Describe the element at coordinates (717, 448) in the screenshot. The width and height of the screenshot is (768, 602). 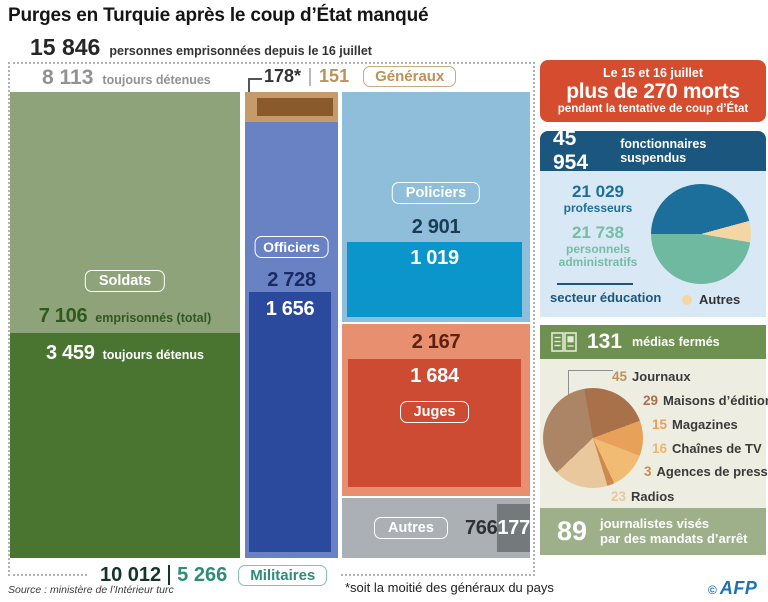
I see `media-item-label: Chaînes de TV` at that location.